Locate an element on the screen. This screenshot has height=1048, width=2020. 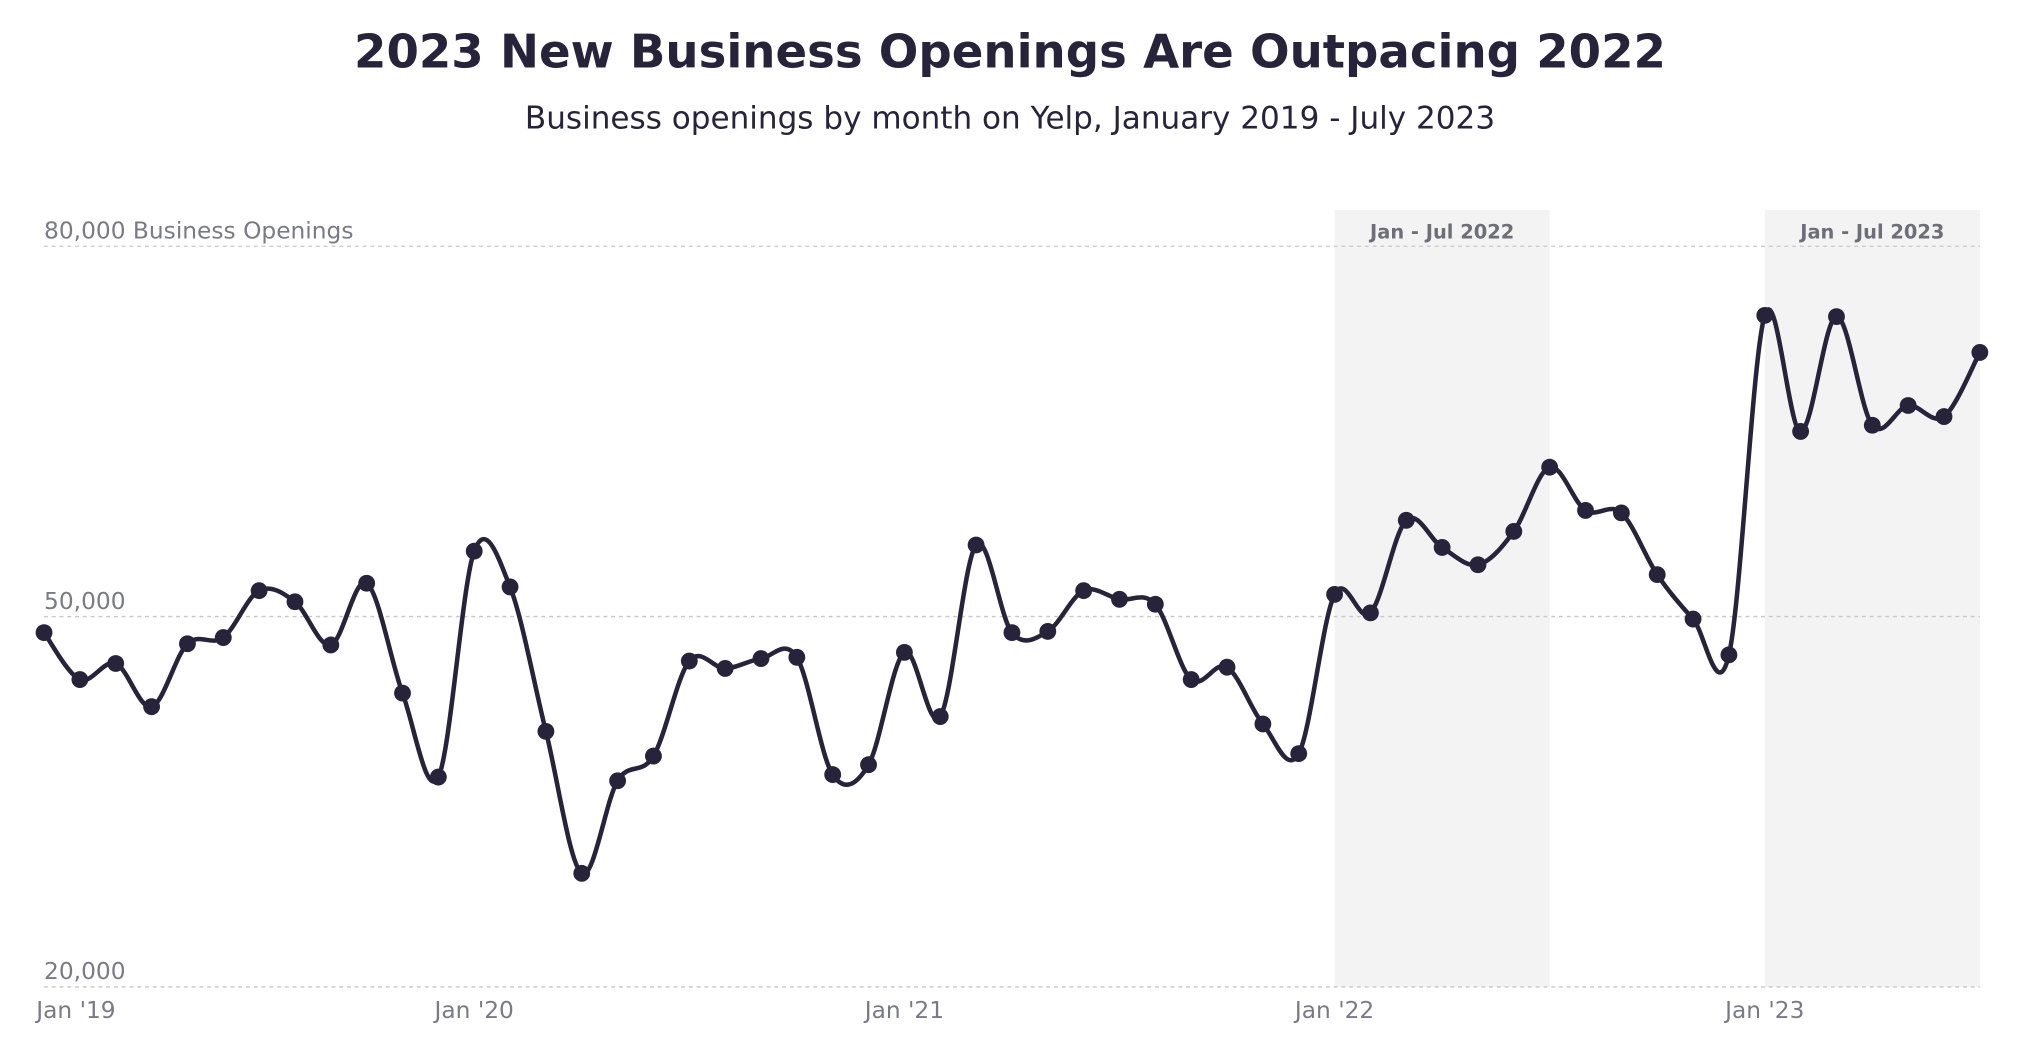
y-tick-label: 80,000 Business Openings is located at coordinates (198, 230).